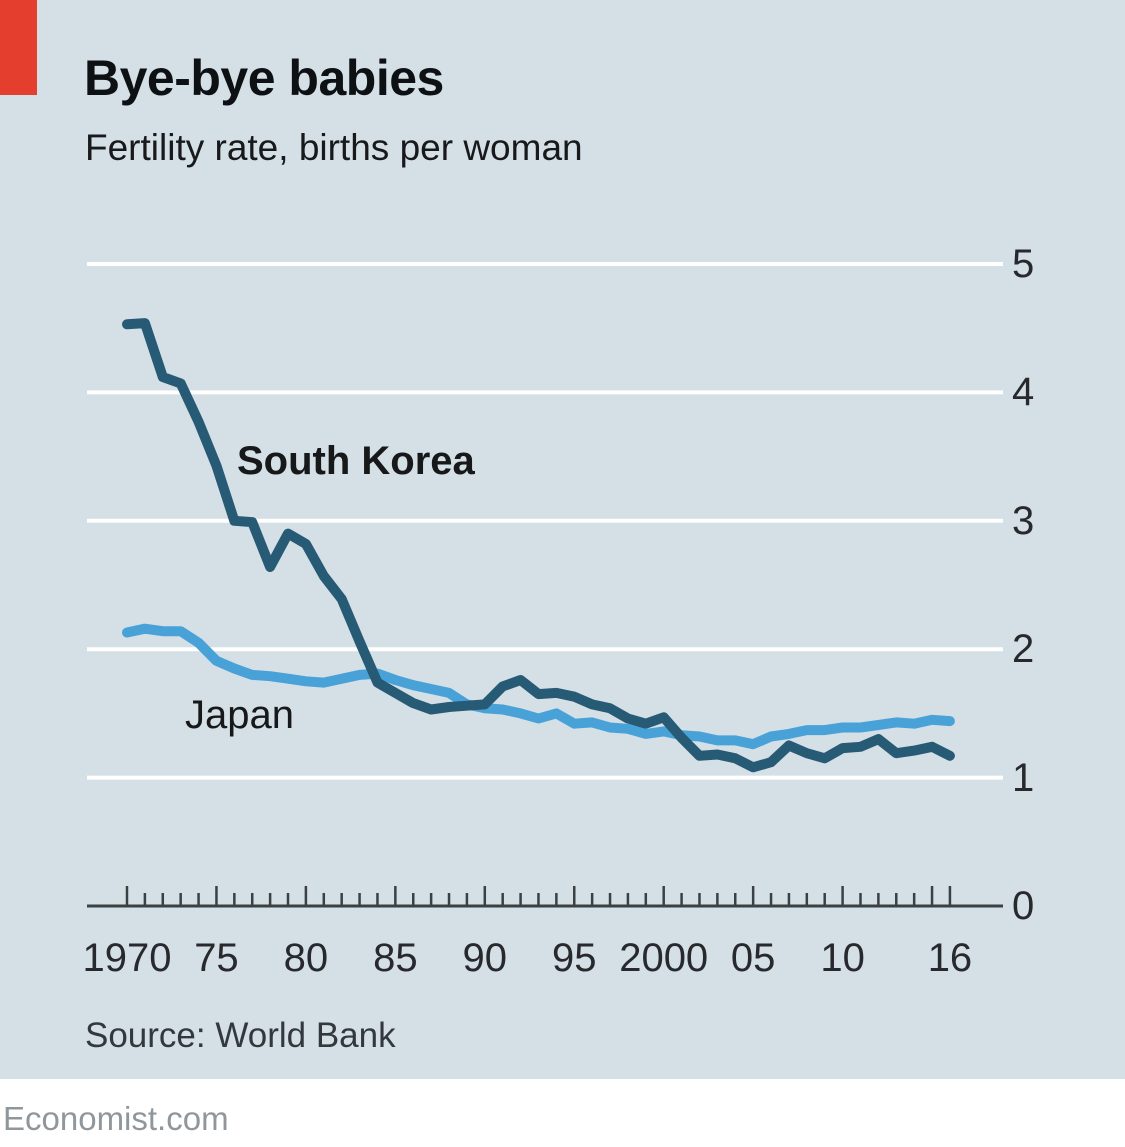  What do you see at coordinates (950, 958) in the screenshot?
I see `x-axis-label-16: 16` at bounding box center [950, 958].